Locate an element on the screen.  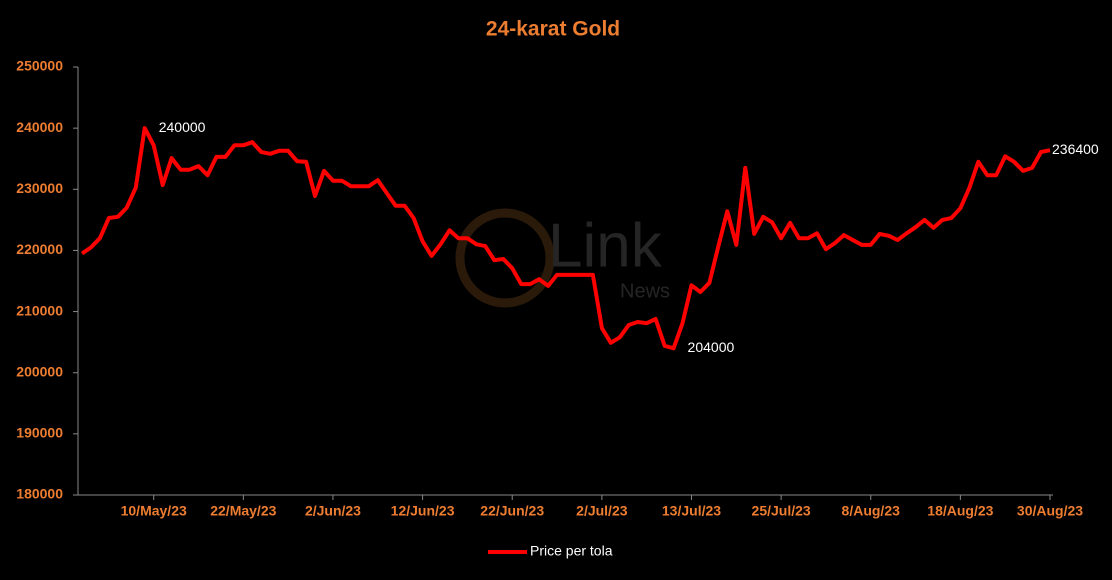
x-tick-label: 10/May/23 is located at coordinates (154, 511).